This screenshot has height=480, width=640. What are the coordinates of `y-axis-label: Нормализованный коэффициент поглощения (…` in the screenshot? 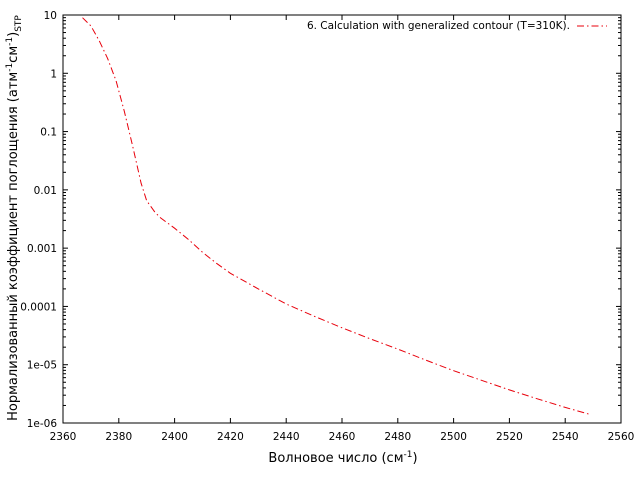 It's located at (14, 218).